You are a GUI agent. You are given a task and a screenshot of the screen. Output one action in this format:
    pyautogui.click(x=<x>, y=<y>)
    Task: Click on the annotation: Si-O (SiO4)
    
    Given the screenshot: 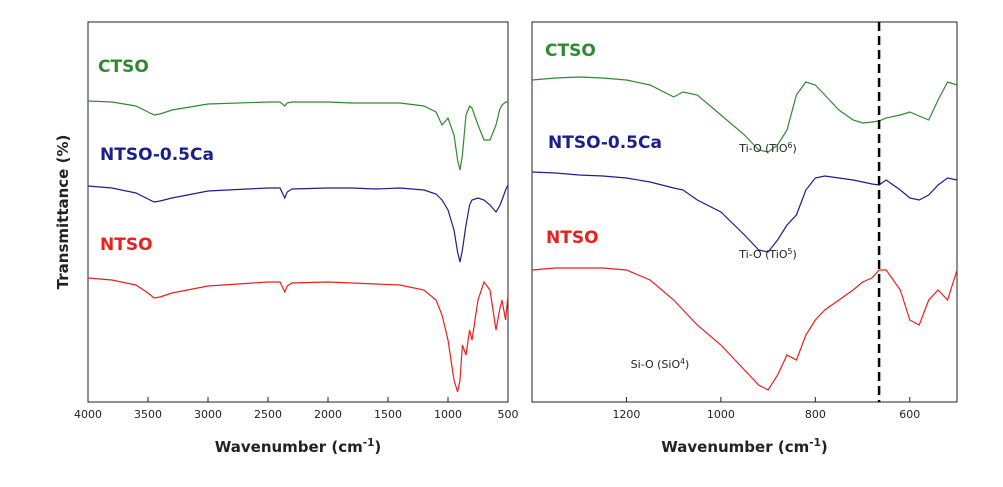 What is the action you would take?
    pyautogui.click(x=660, y=364)
    